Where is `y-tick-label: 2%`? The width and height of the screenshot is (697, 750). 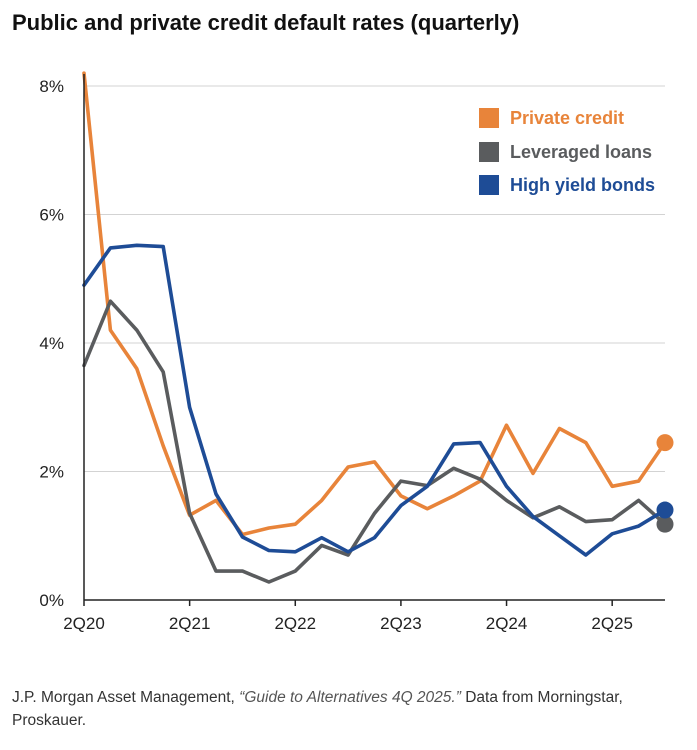
y-tick-label: 2% is located at coordinates (51, 472).